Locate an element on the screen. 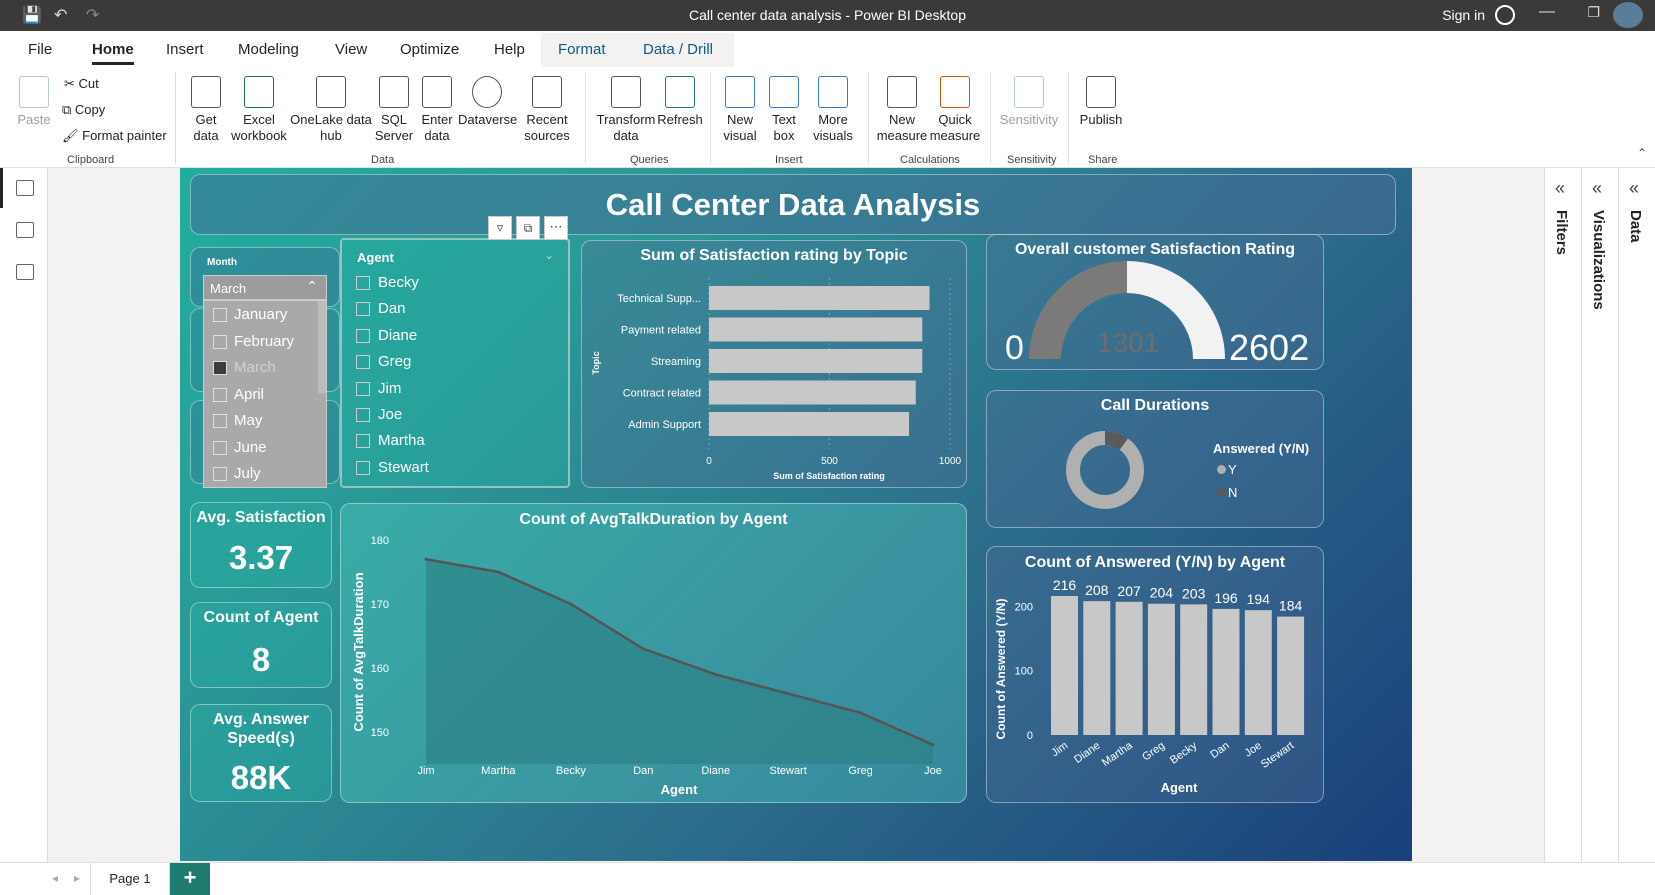 The image size is (1655, 895). more-options-icon: ⋯ is located at coordinates (556, 228).